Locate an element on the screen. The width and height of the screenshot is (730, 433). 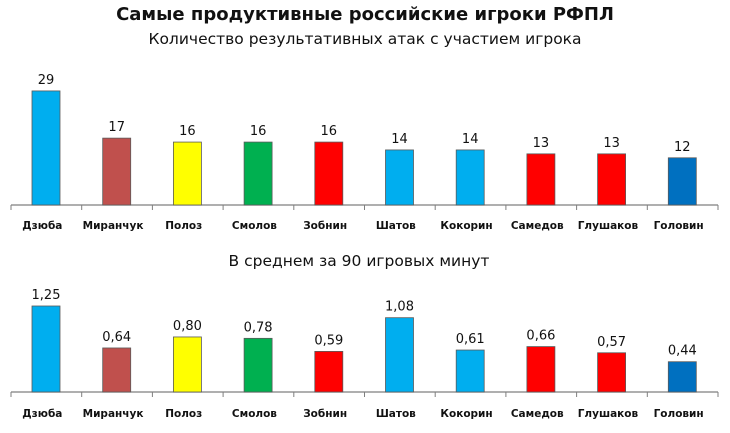
chart-2-category-label-6: Шатов is located at coordinates (396, 414).